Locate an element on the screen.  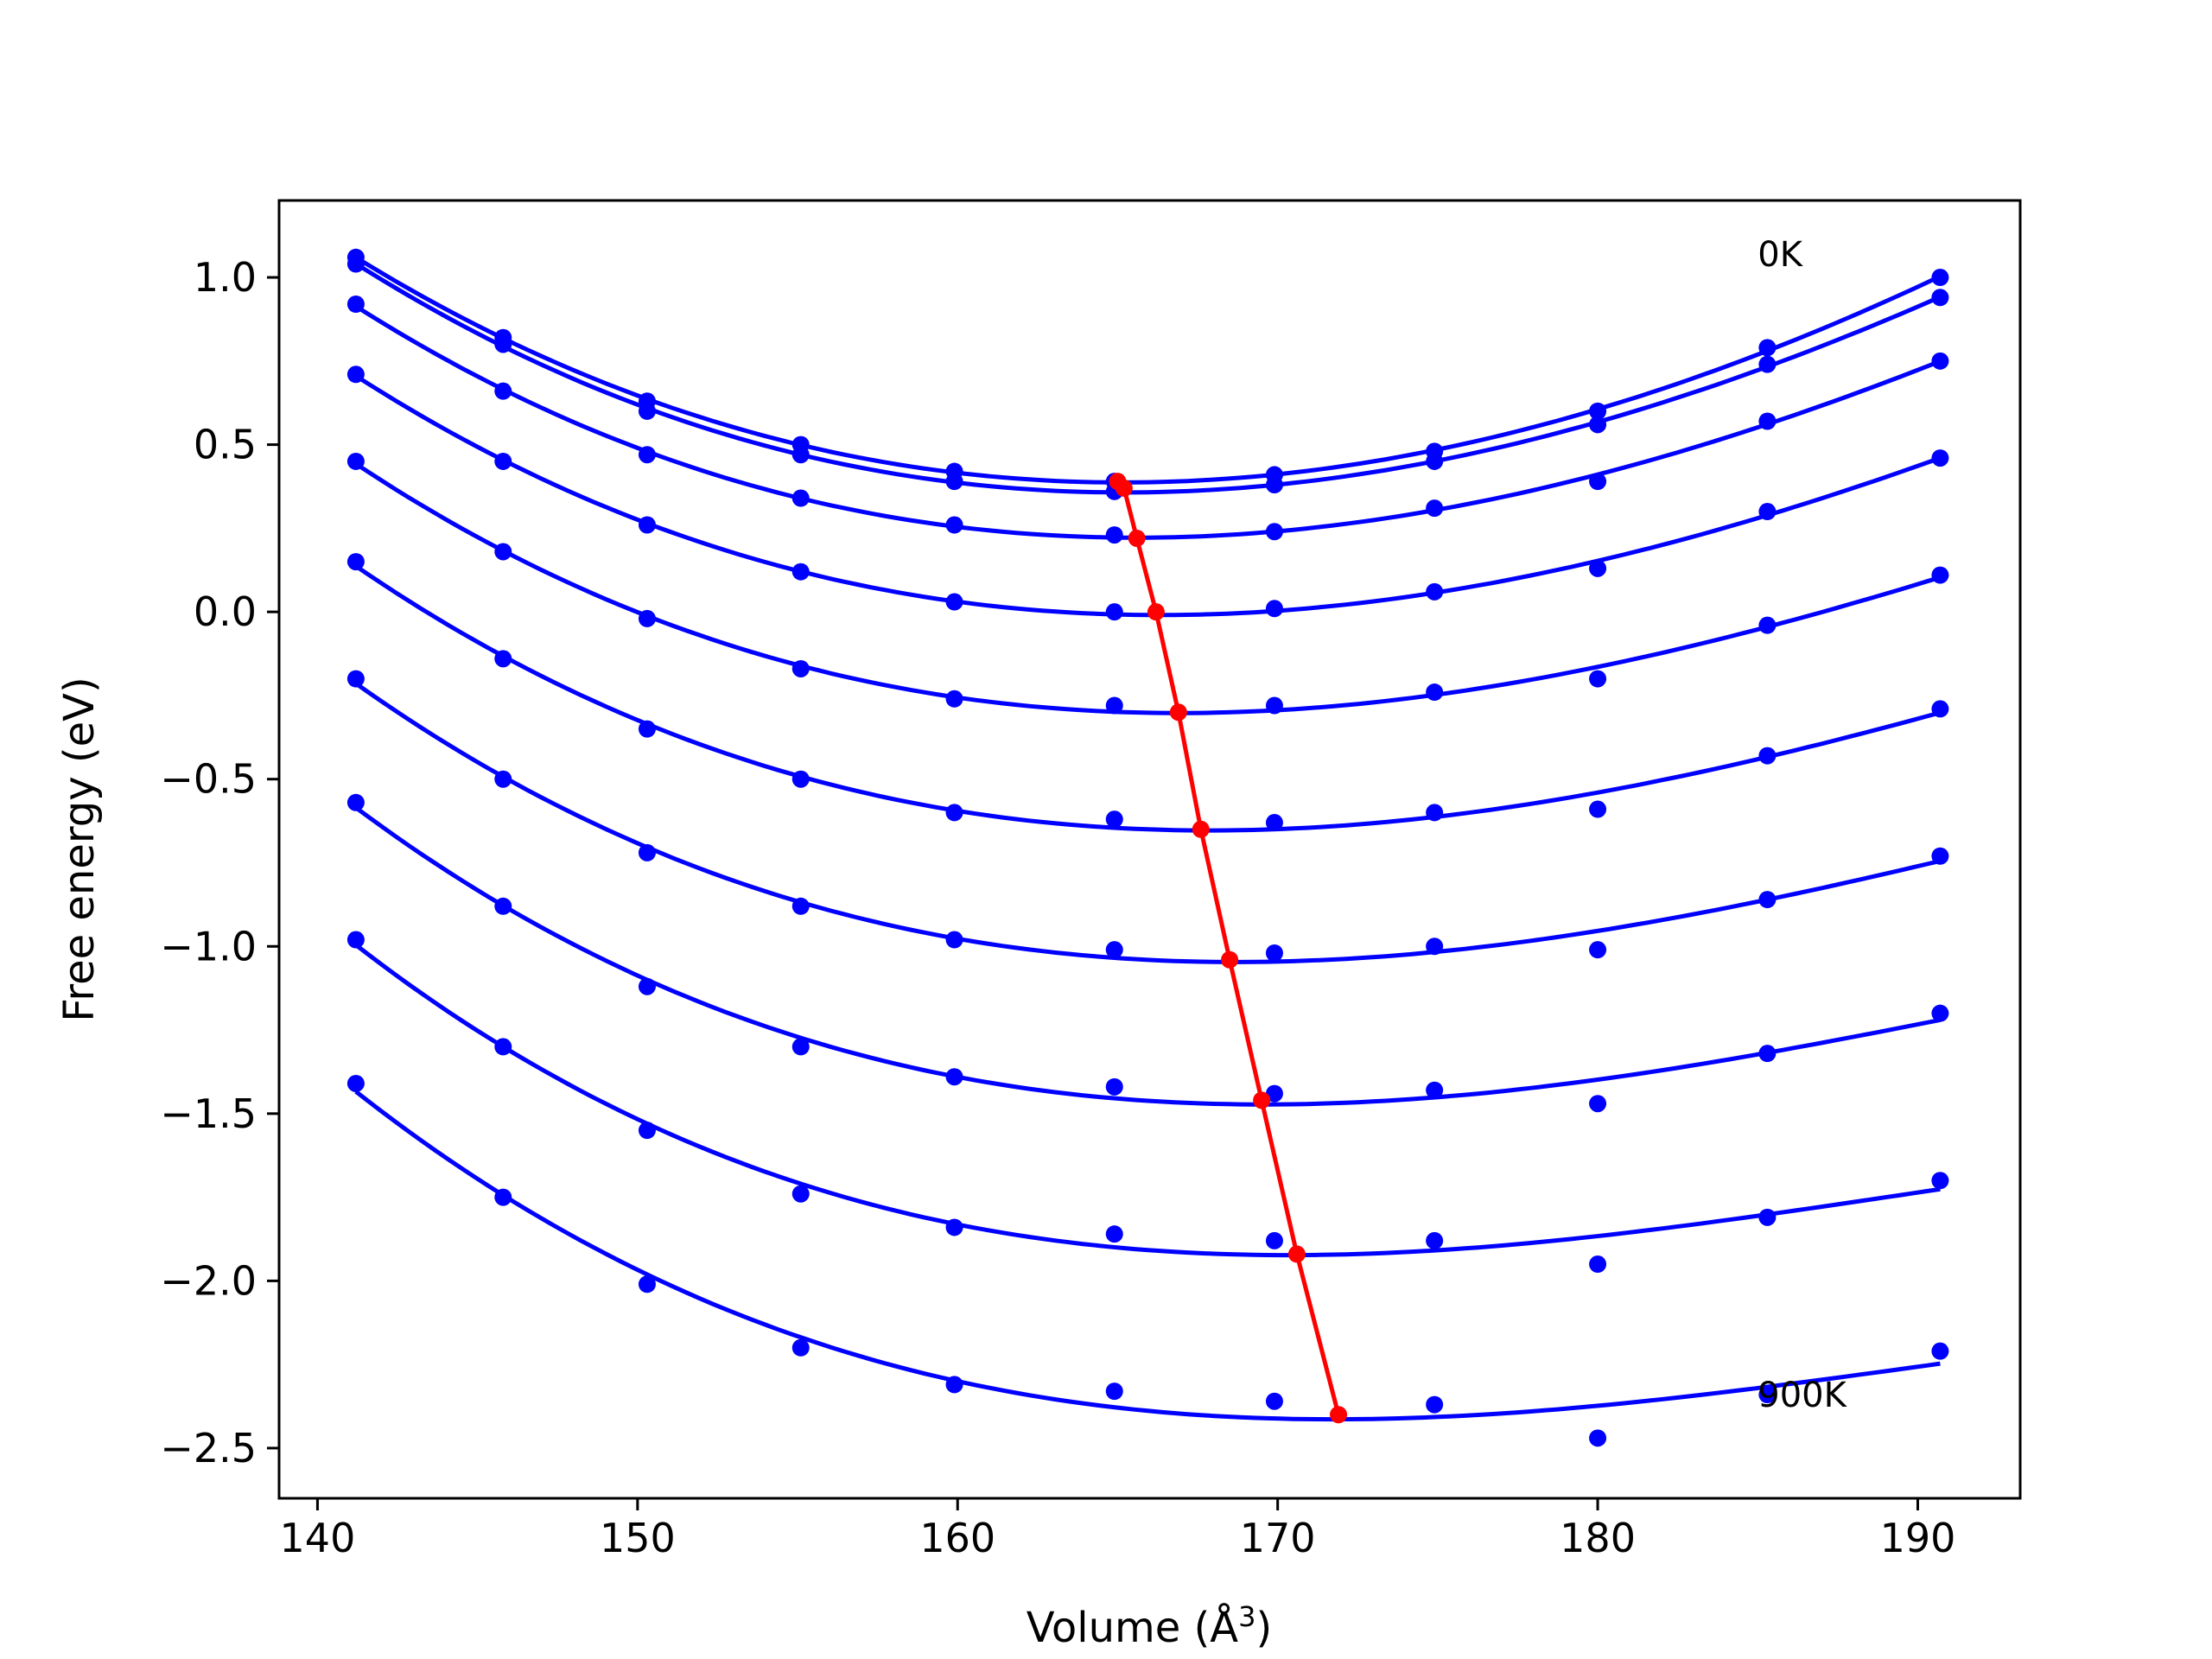
y-tick-label: 1.0 is located at coordinates (225, 277).